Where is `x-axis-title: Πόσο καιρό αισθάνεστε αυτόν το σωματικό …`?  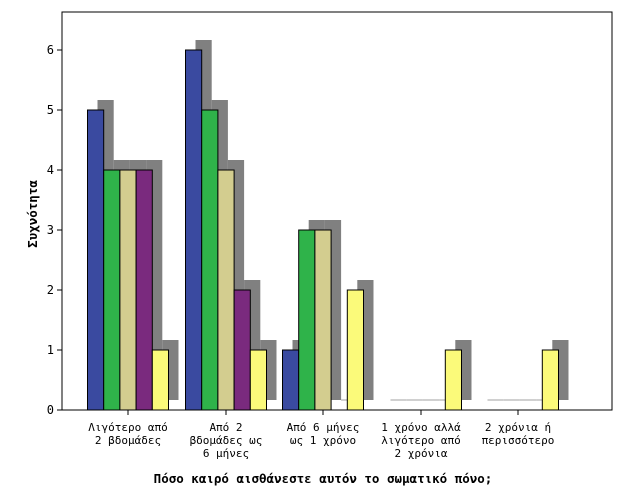
x-axis-title: Πόσο καιρό αισθάνεστε αυτόν το σωματικό … is located at coordinates (323, 478).